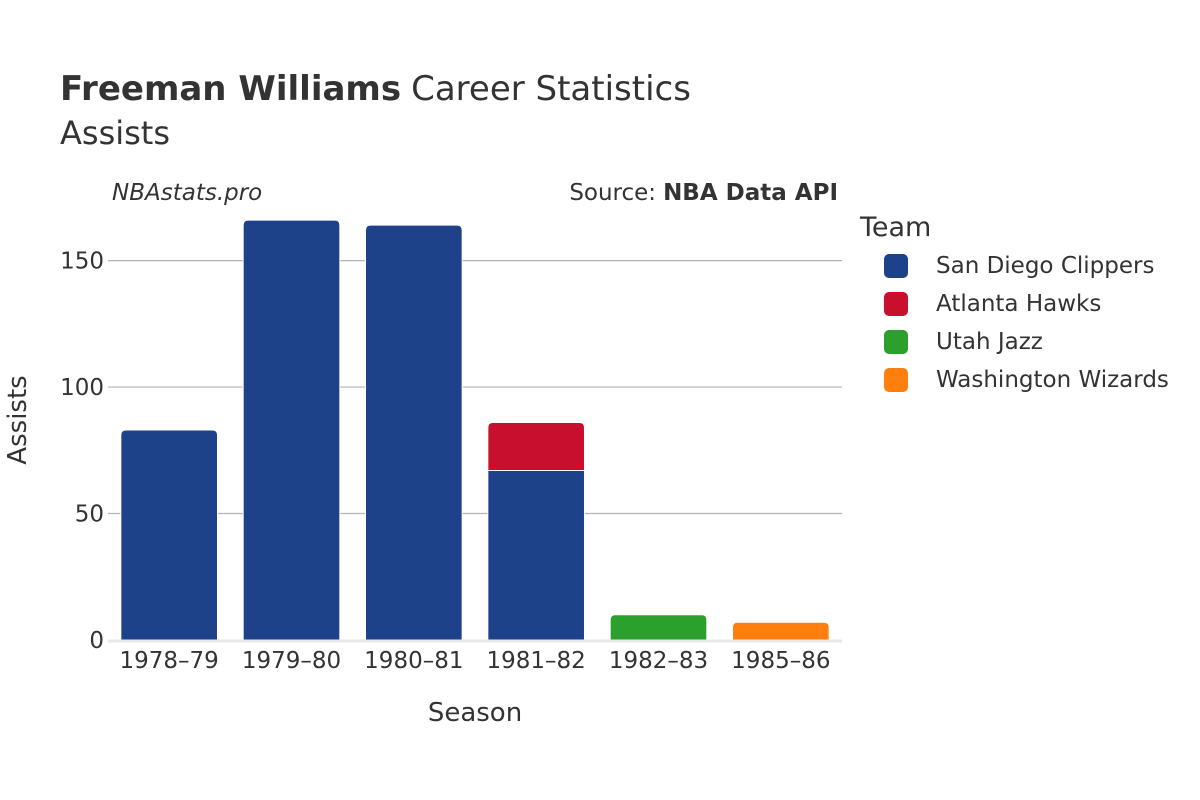  What do you see at coordinates (169, 535) in the screenshot?
I see `bar-san-diego-clippers-1978–79` at bounding box center [169, 535].